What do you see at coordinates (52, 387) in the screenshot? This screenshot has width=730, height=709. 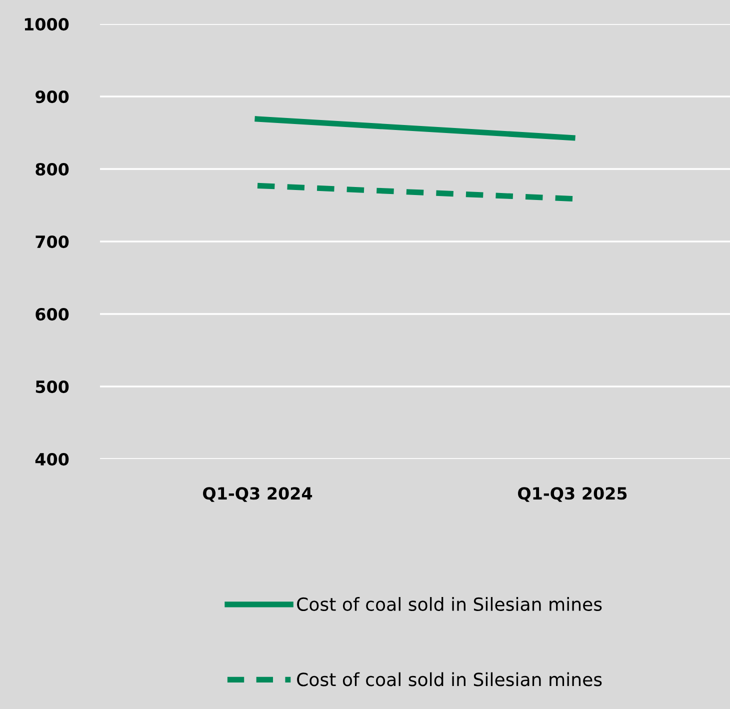 I see `y-tick-label: 500` at bounding box center [52, 387].